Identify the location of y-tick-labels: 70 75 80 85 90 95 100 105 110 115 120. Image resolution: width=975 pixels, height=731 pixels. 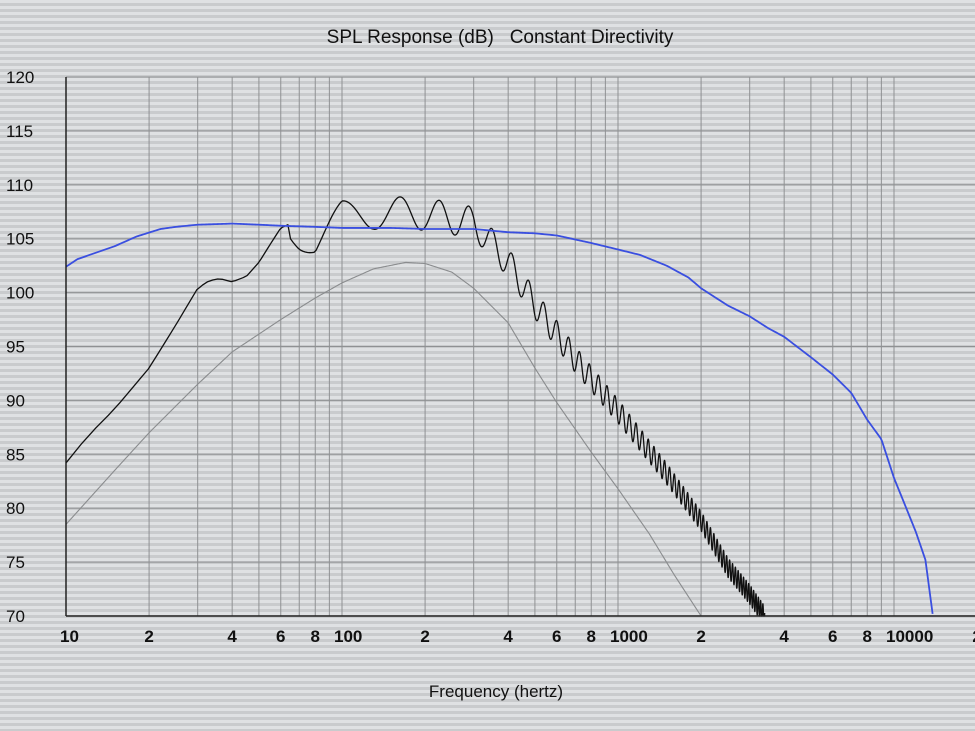
(20, 347).